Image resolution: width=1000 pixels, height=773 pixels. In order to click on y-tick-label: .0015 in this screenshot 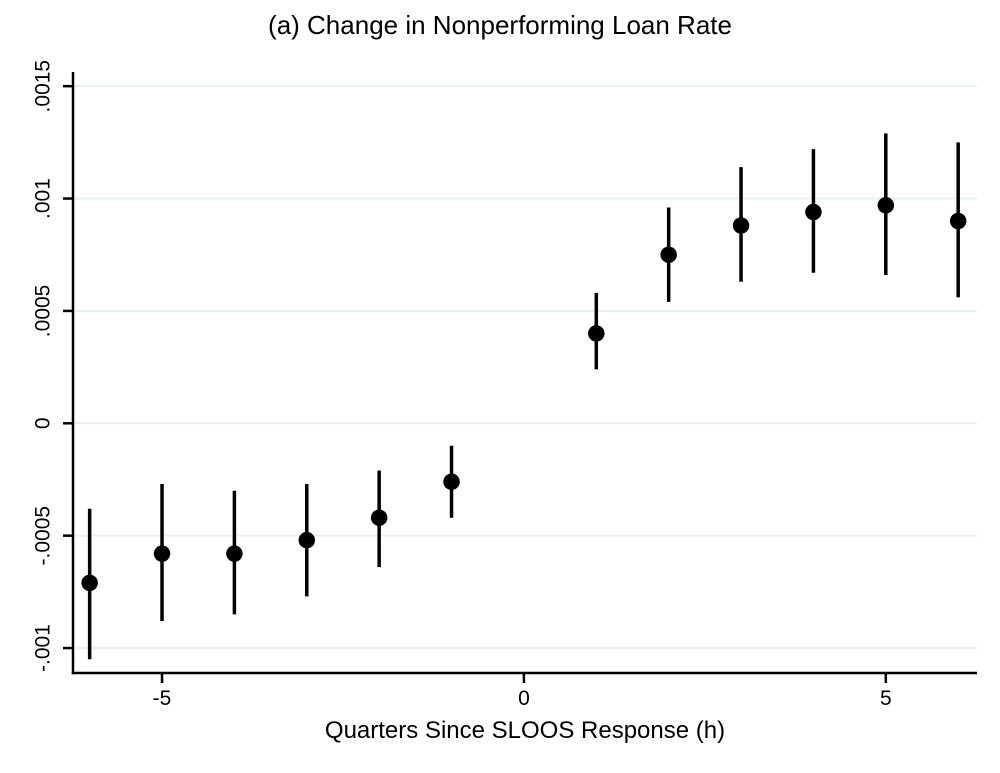, I will do `click(43, 86)`.